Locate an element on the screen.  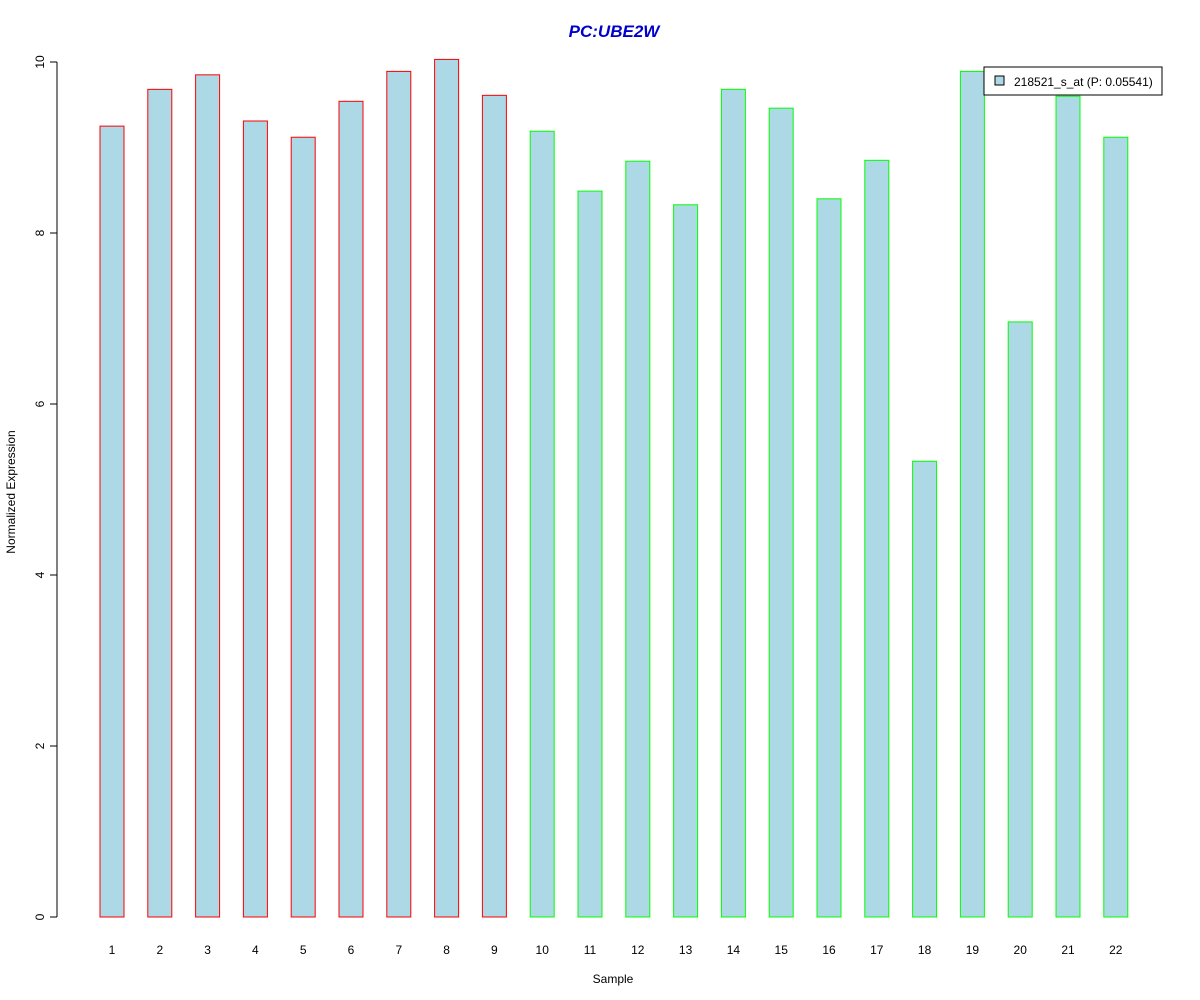
x-tick-label: 7 is located at coordinates (398, 950).